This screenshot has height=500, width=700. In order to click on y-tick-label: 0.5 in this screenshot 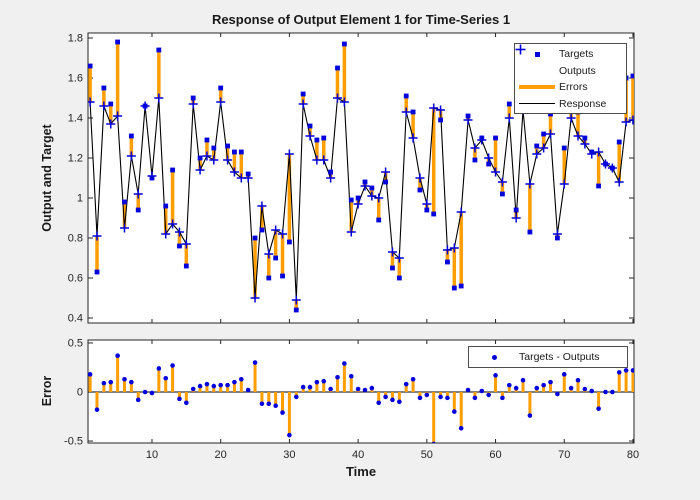, I will do `click(75, 343)`.